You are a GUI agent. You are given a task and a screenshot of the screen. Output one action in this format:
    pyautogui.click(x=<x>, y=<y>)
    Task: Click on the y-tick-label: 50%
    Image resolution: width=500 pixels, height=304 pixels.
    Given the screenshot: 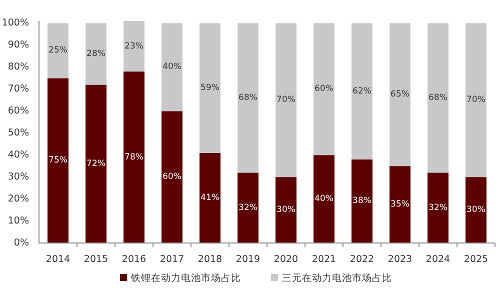 What is the action you would take?
    pyautogui.click(x=18, y=133)
    